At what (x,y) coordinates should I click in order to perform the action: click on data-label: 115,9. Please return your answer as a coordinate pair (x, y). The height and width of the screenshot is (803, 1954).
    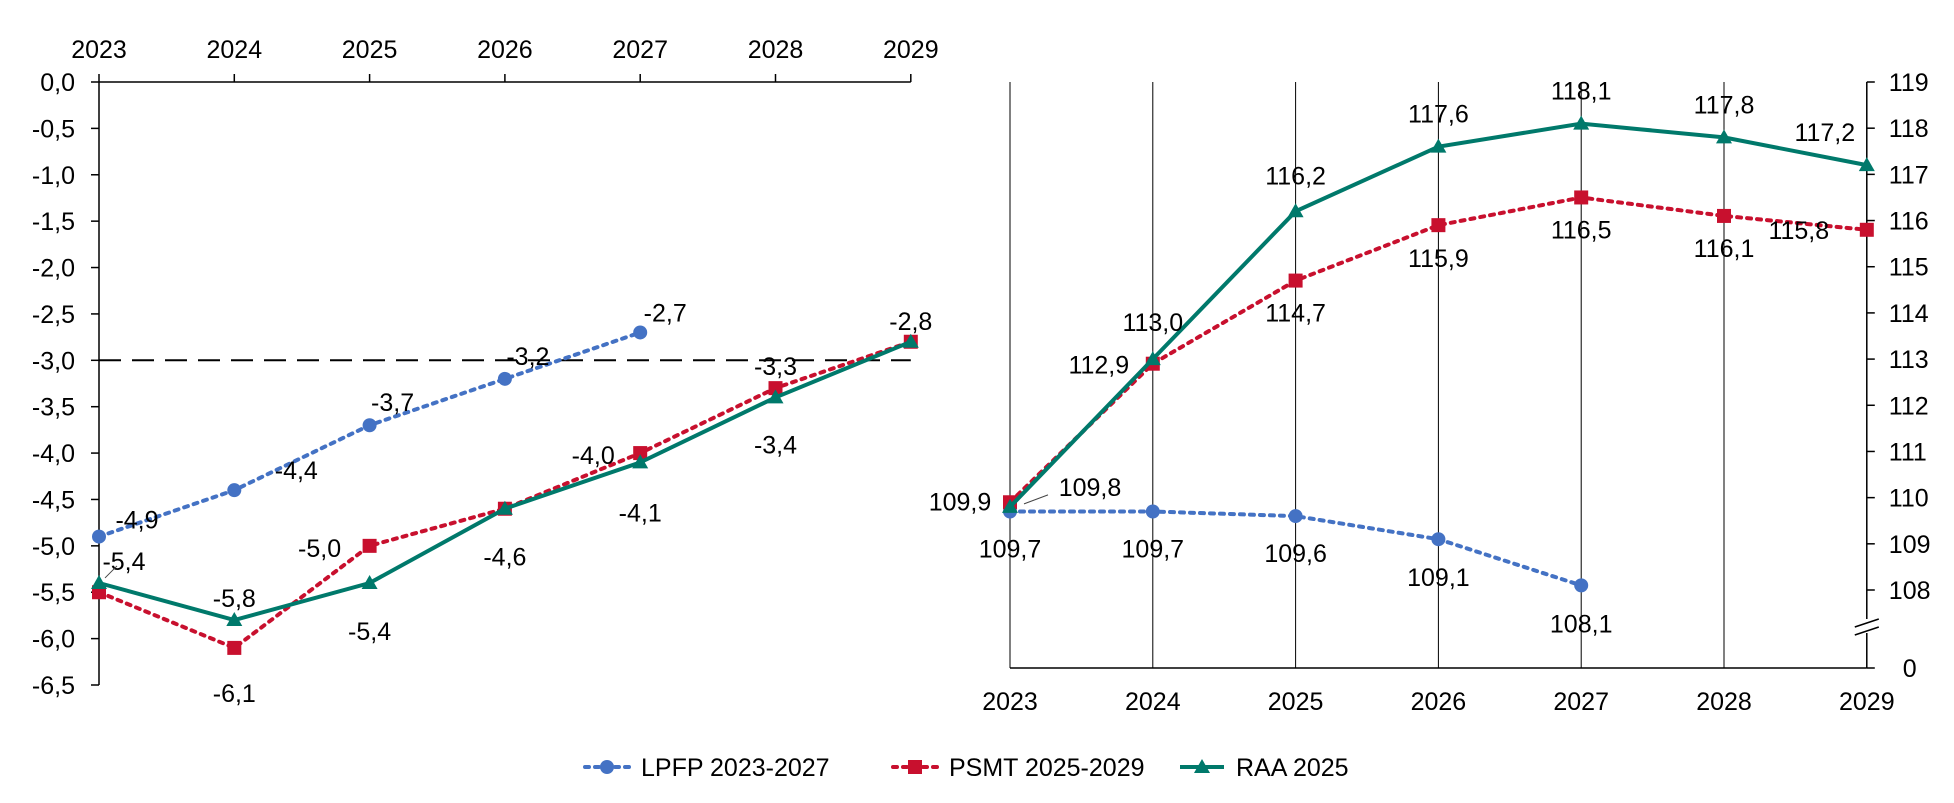
    Looking at the image, I should click on (1438, 259).